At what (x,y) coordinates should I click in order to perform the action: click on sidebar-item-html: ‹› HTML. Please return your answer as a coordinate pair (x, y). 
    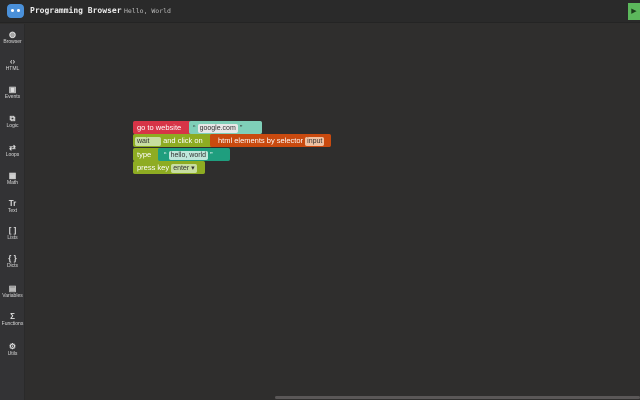
    Looking at the image, I should click on (12, 65).